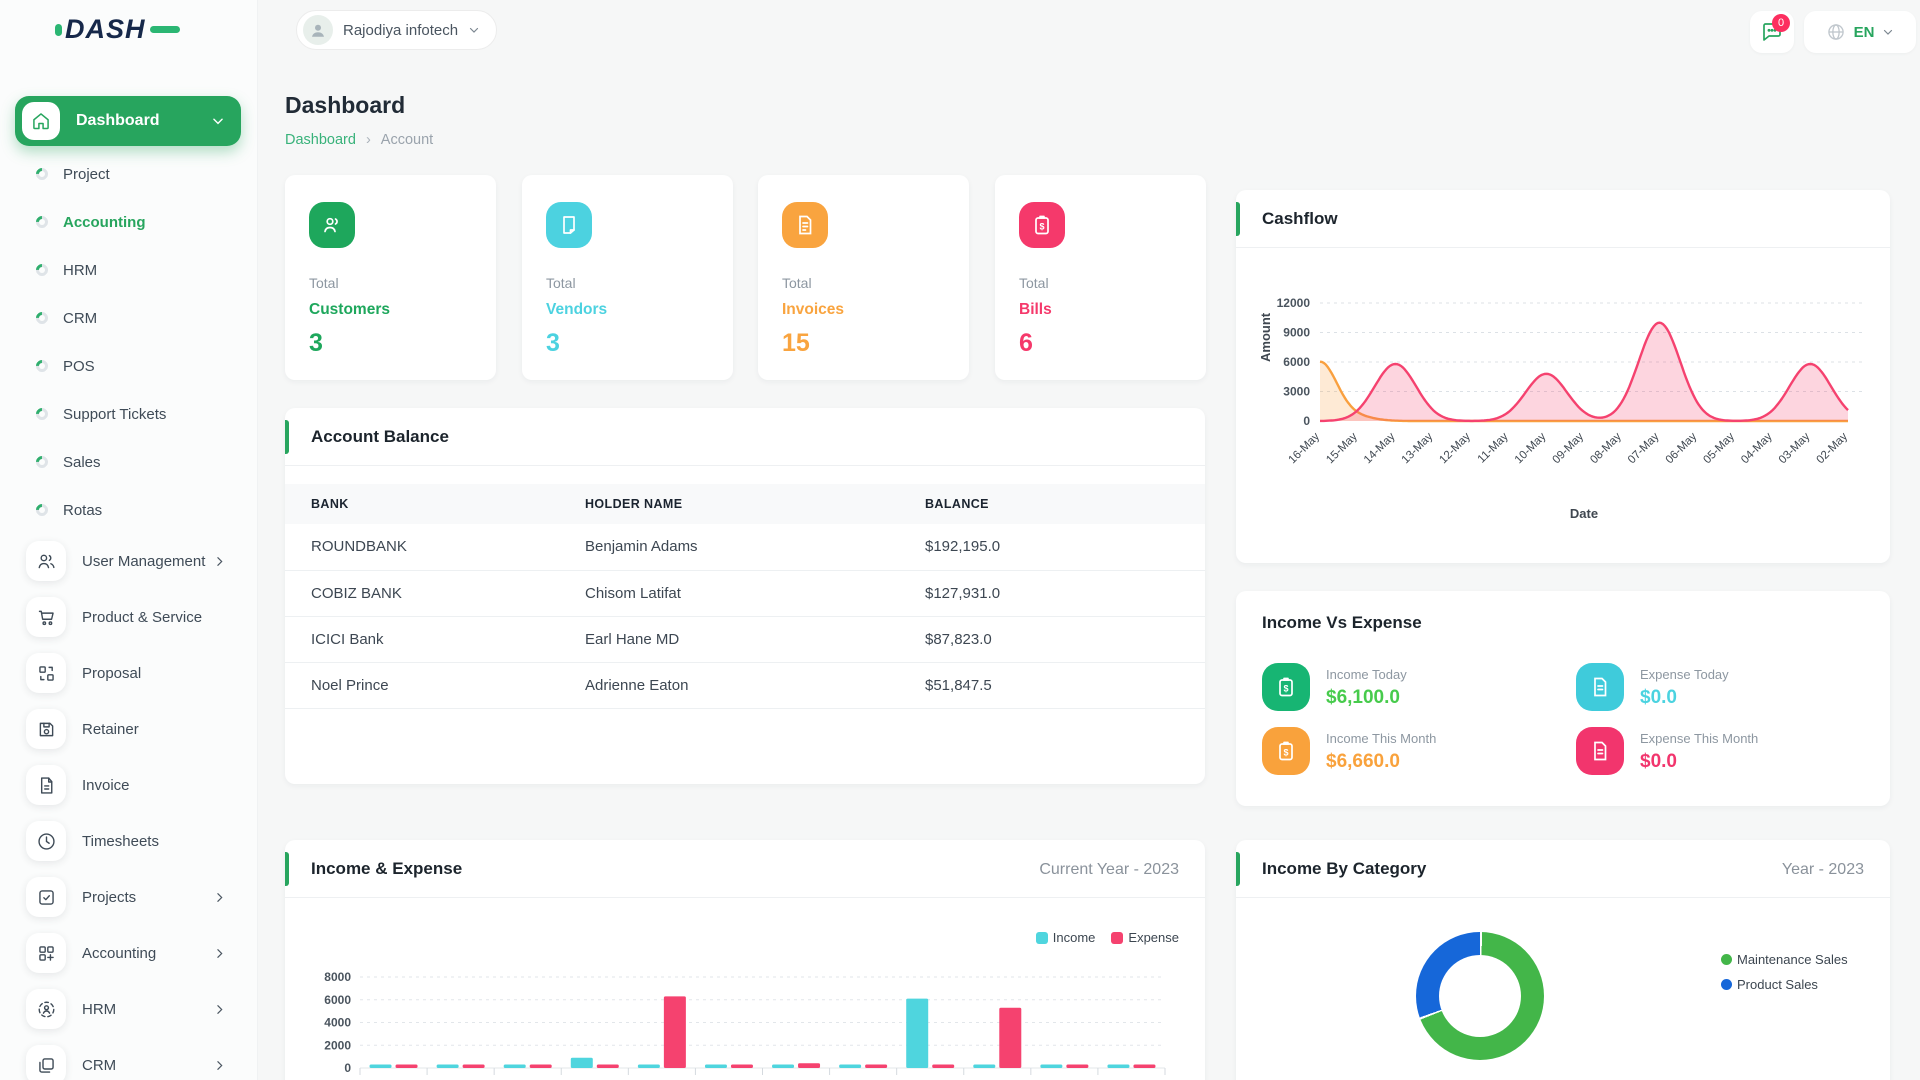 Image resolution: width=1920 pixels, height=1080 pixels. What do you see at coordinates (129, 561) in the screenshot?
I see `sidebar-item-user-management: User Management` at bounding box center [129, 561].